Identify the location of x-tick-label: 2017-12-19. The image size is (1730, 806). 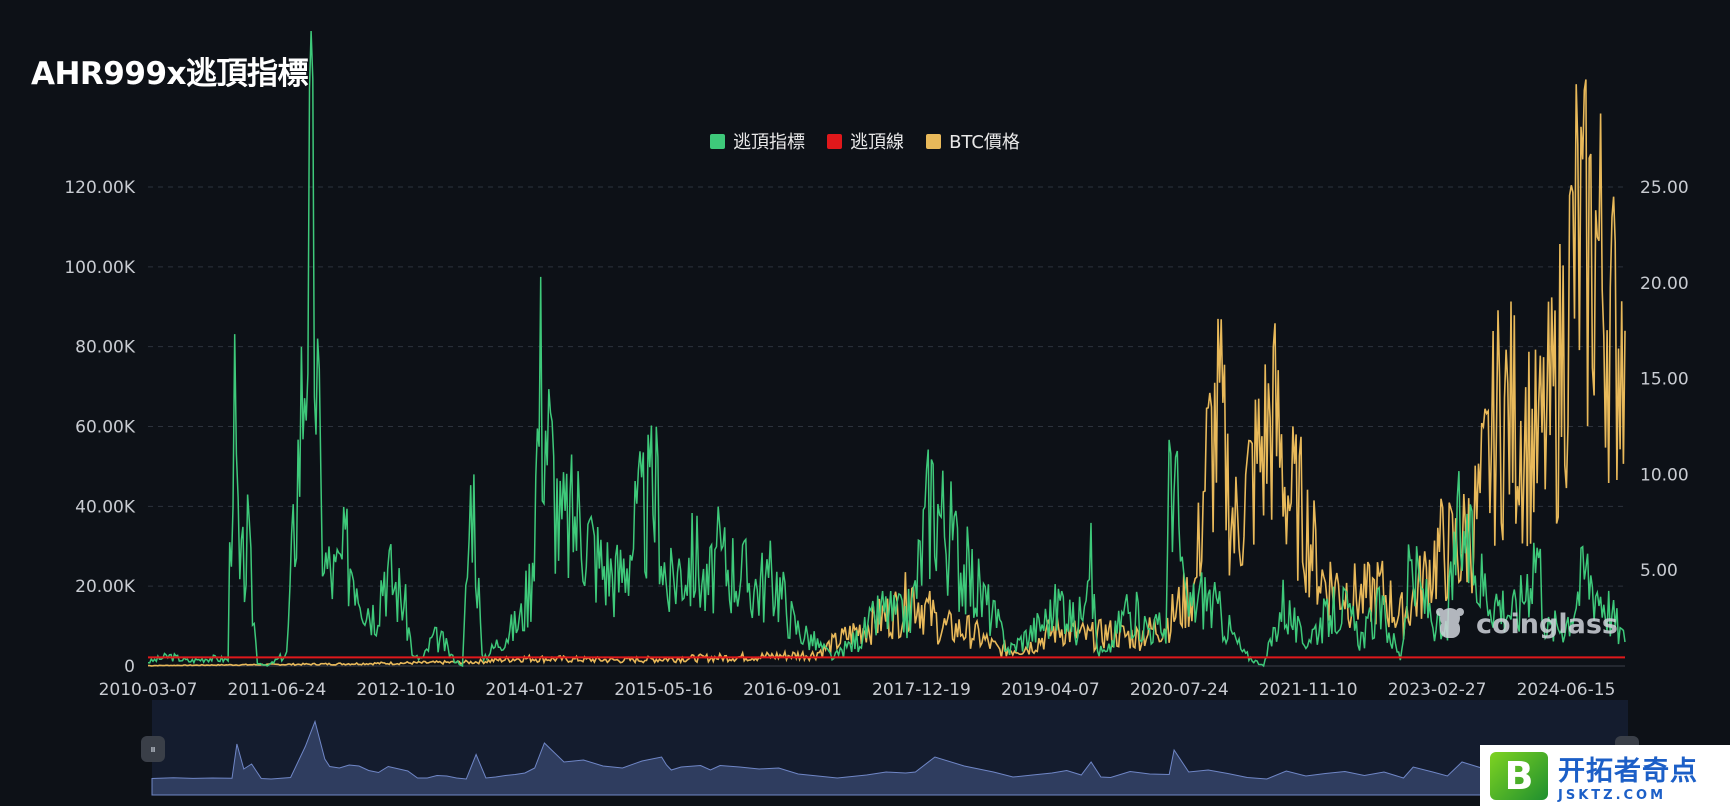
(921, 690).